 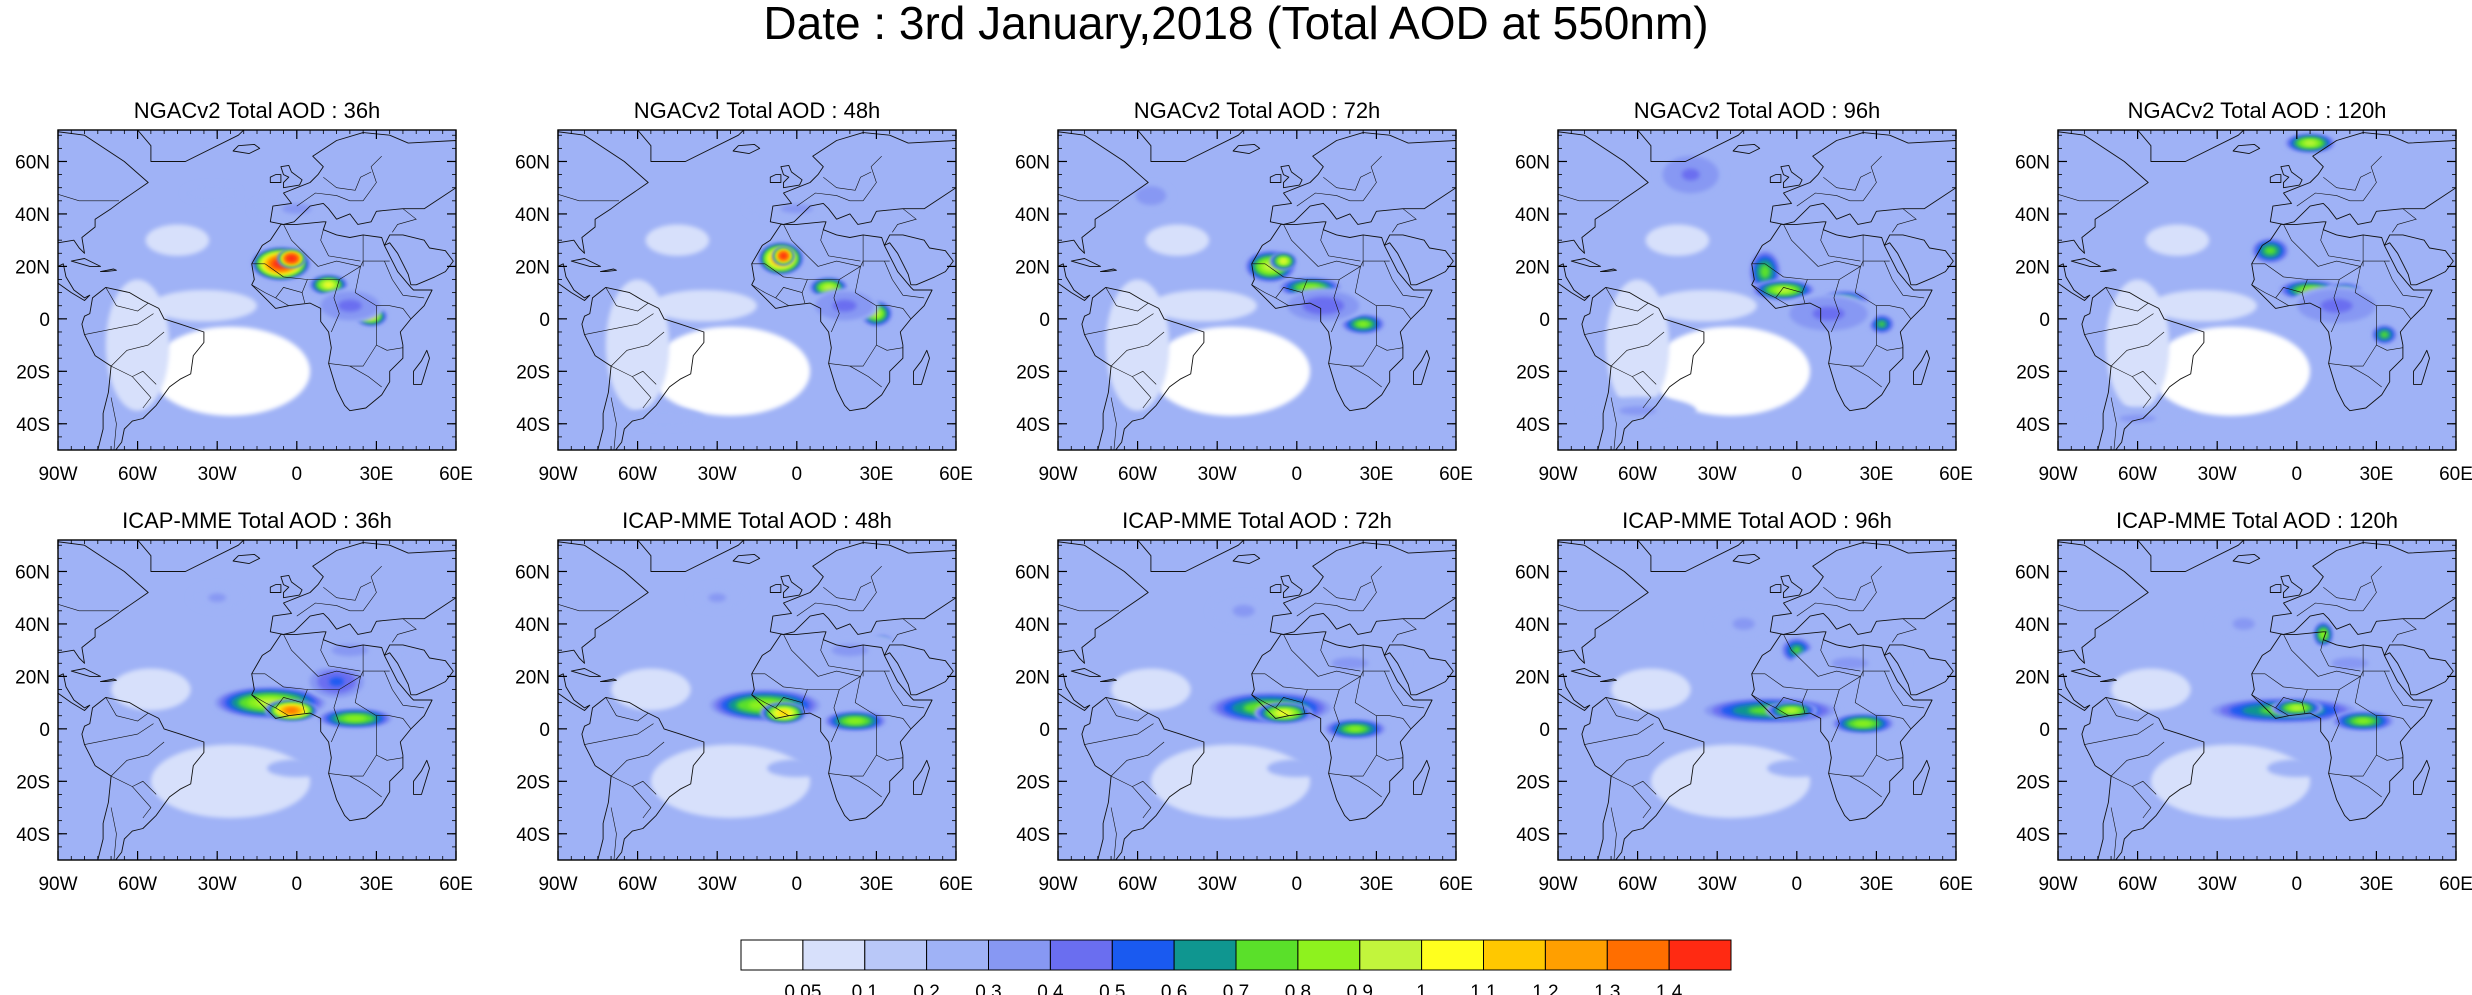 I want to click on panel-title: ICAP-MME Total AOD : 36h, so click(x=257, y=520).